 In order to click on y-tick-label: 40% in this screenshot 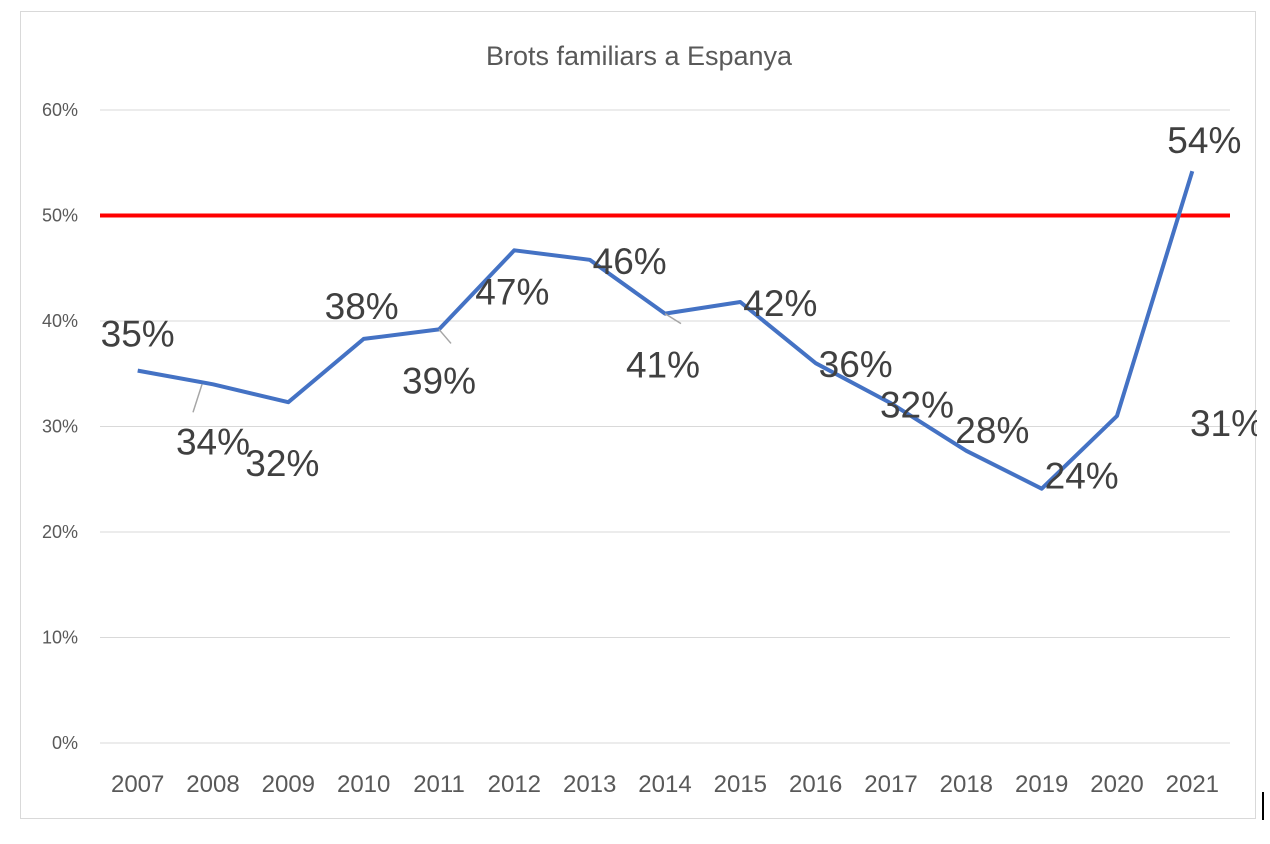, I will do `click(60, 321)`.